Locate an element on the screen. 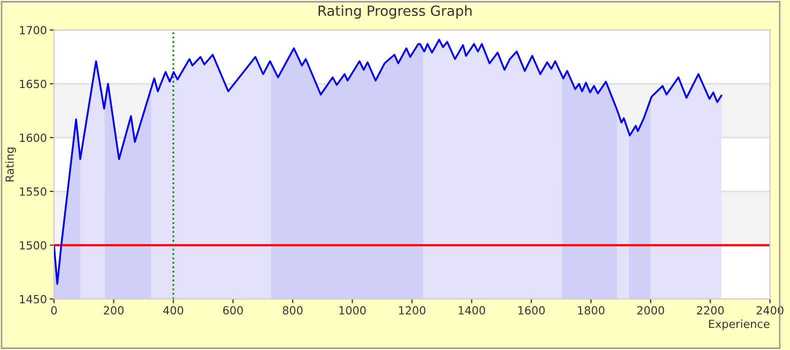 The image size is (790, 350). x-tick-label: 1000 is located at coordinates (352, 310).